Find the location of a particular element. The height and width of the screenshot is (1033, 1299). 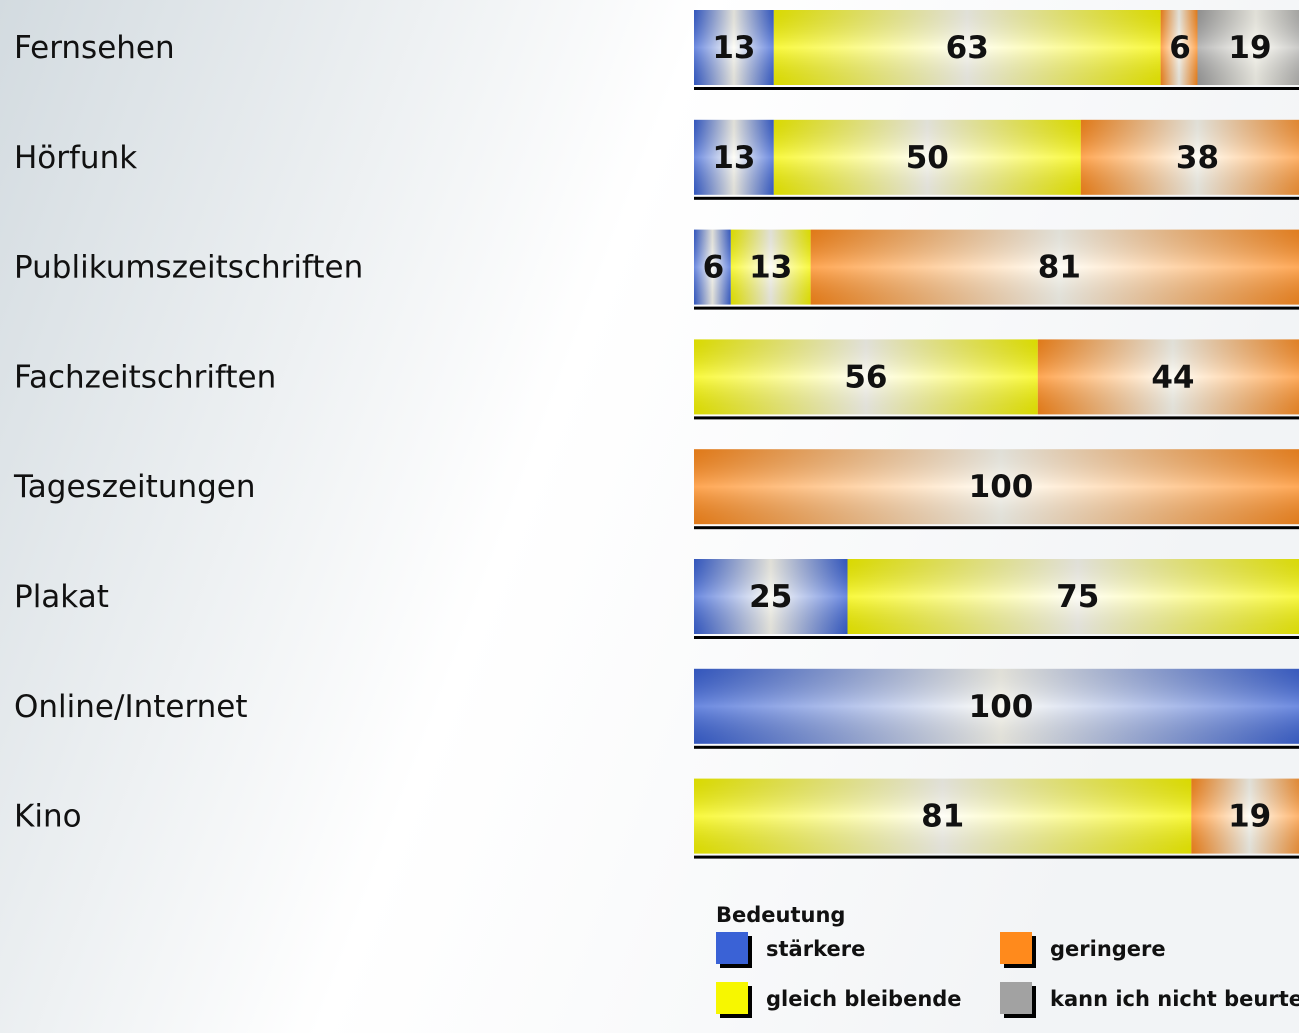

value-label: 25 is located at coordinates (770, 597).